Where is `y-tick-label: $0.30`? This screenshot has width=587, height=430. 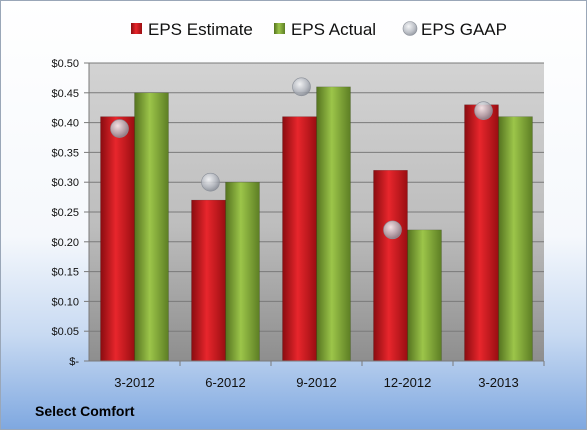 y-tick-label: $0.30 is located at coordinates (65, 183).